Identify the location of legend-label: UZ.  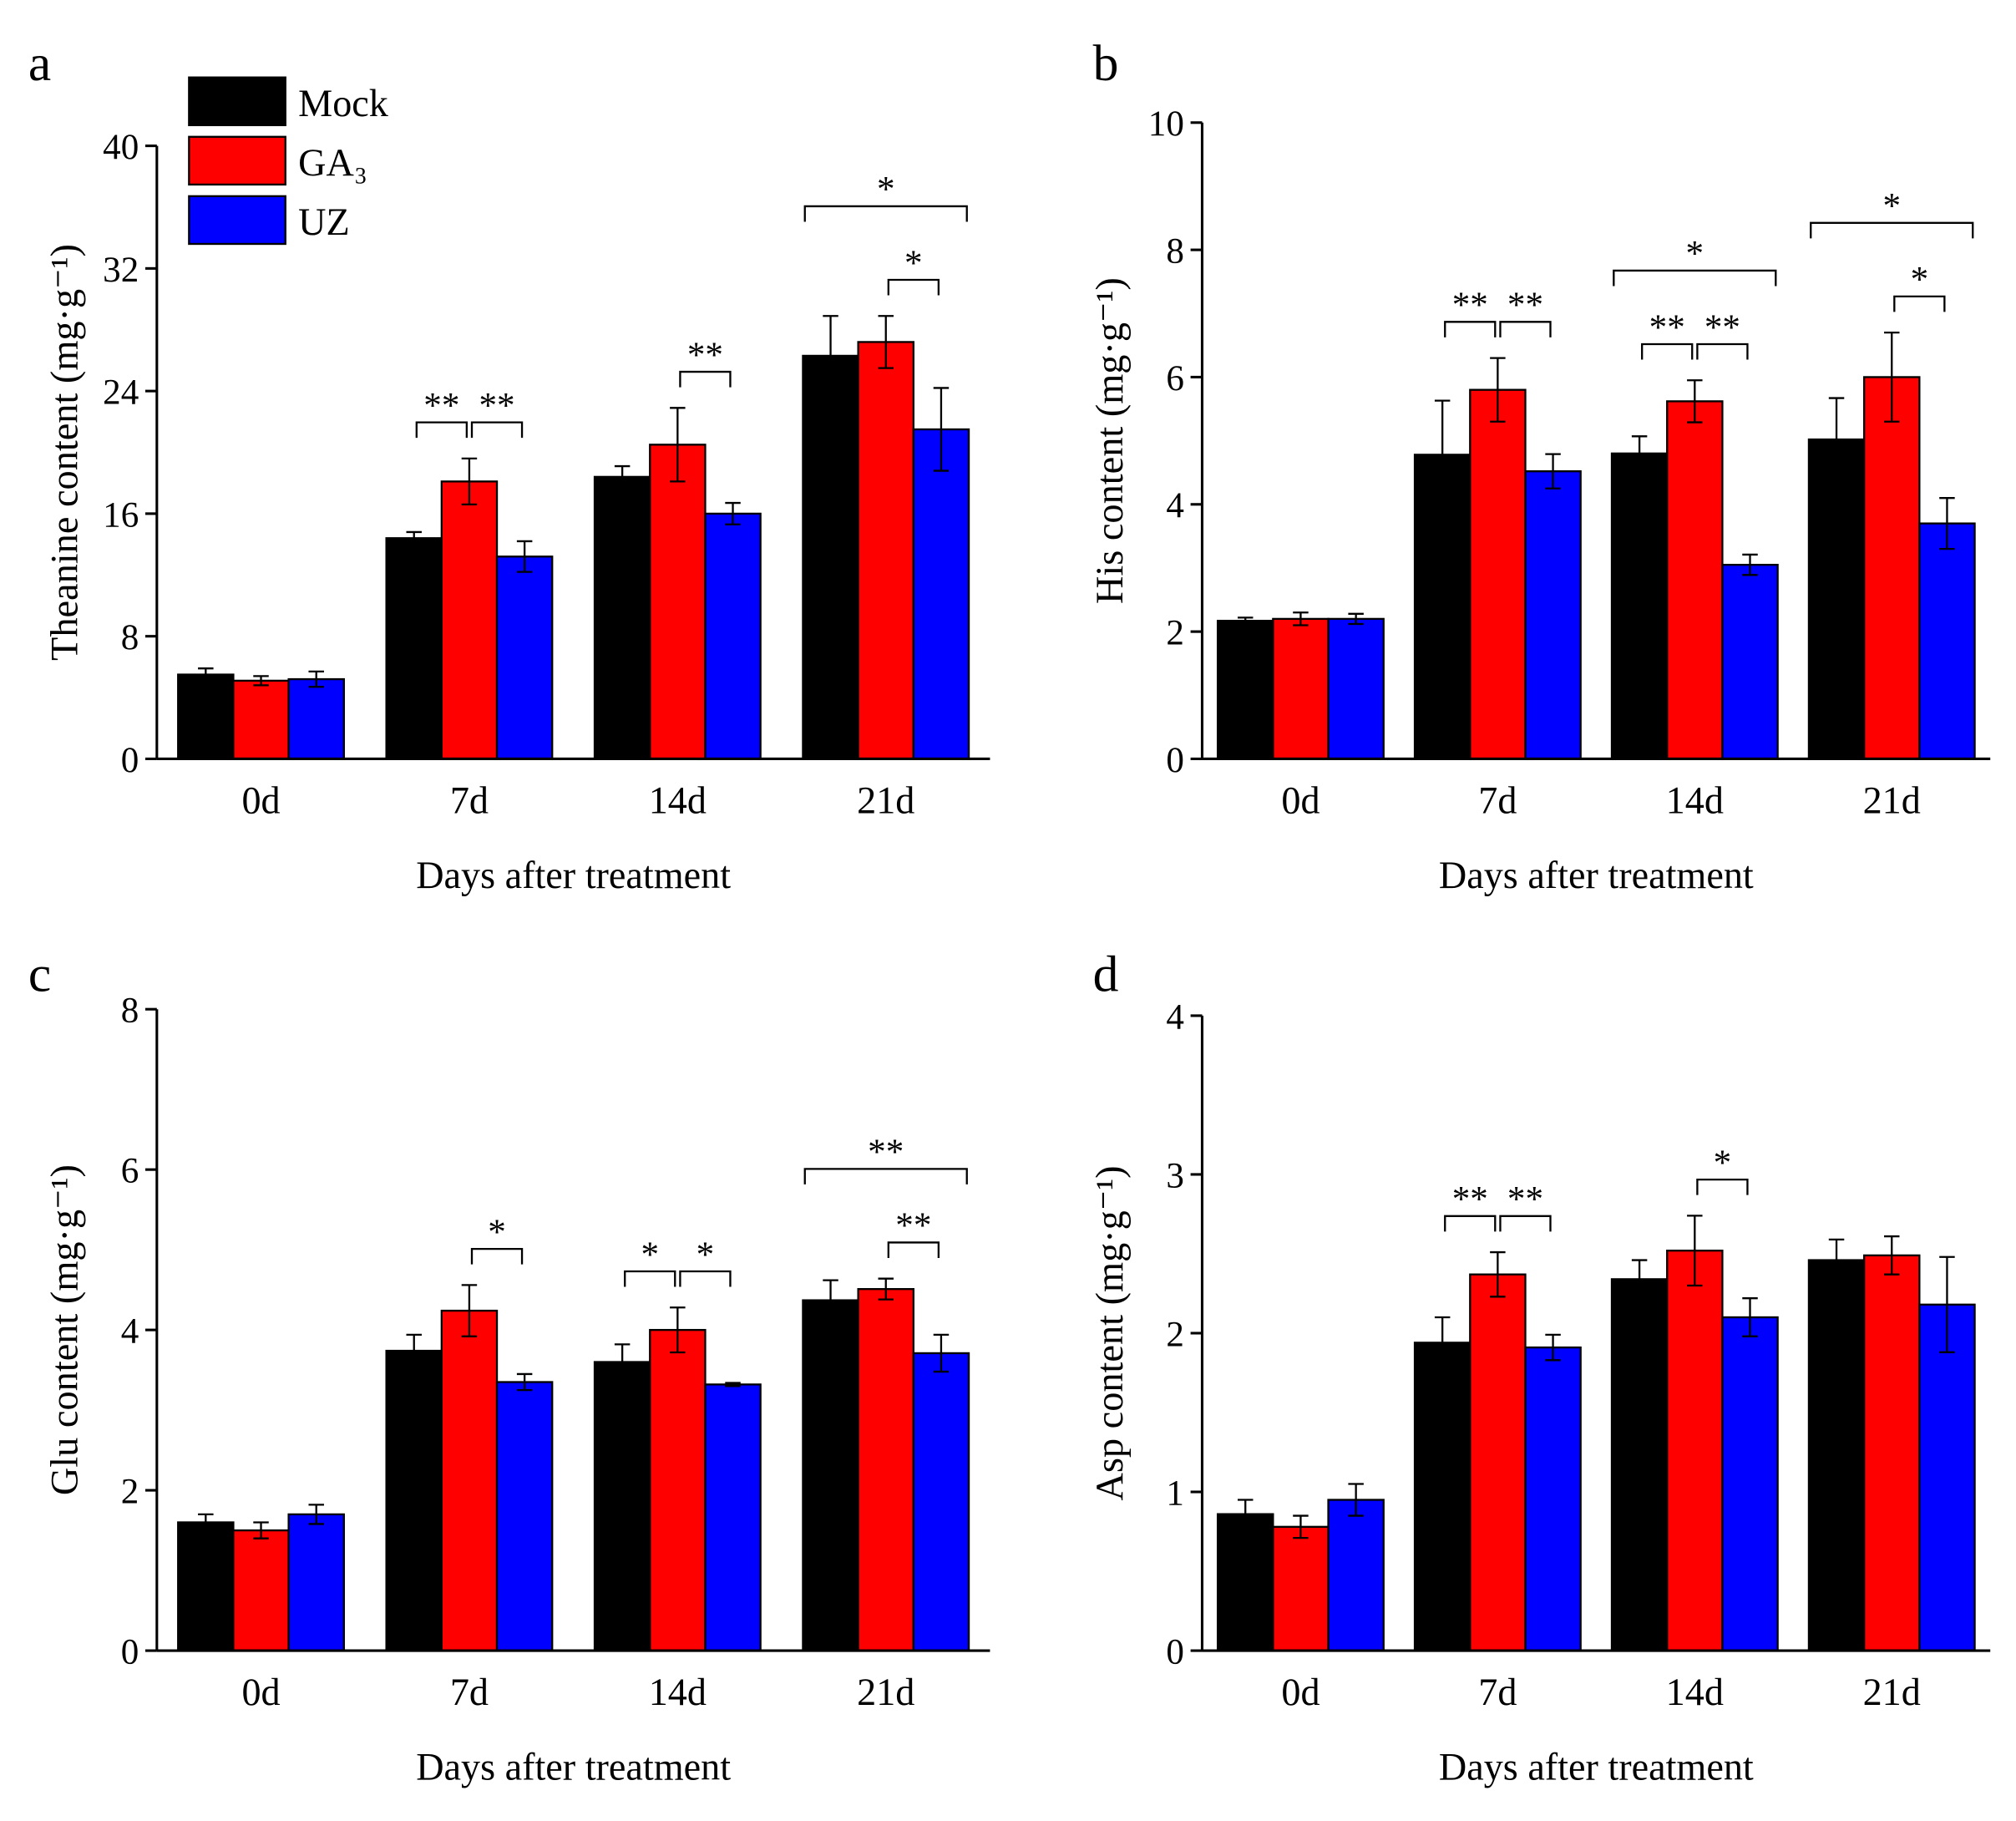
(324, 222).